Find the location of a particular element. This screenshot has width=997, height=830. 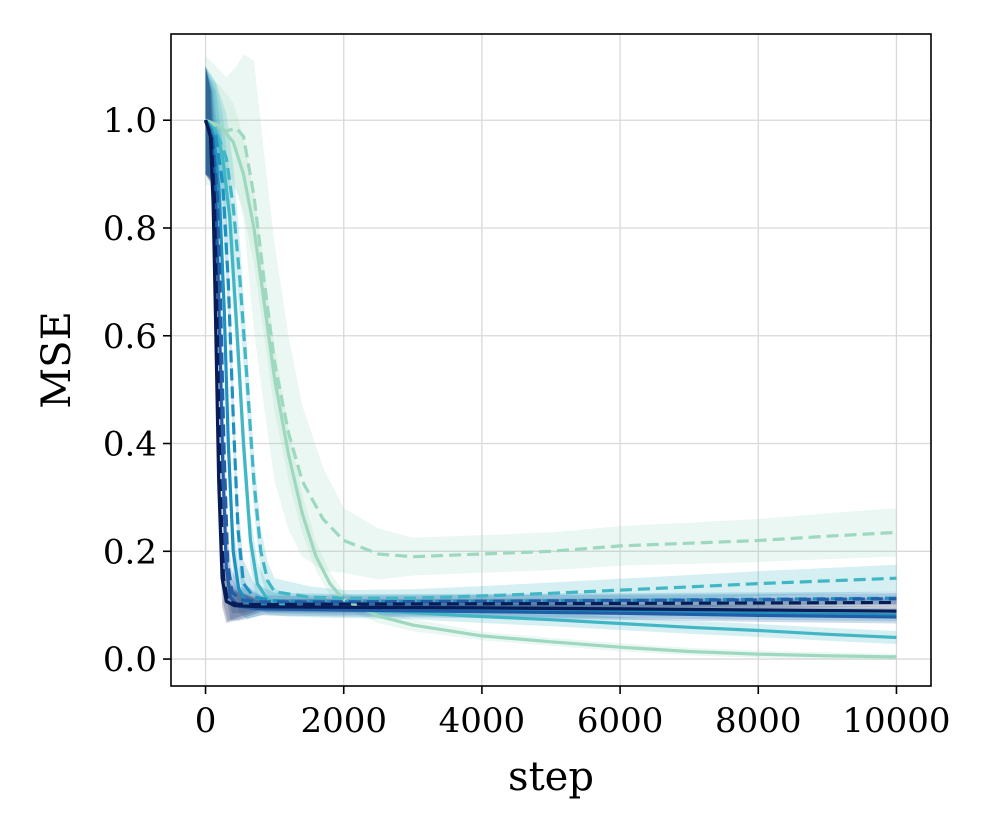

y-tick-label: 0.2 is located at coordinates (130, 552).